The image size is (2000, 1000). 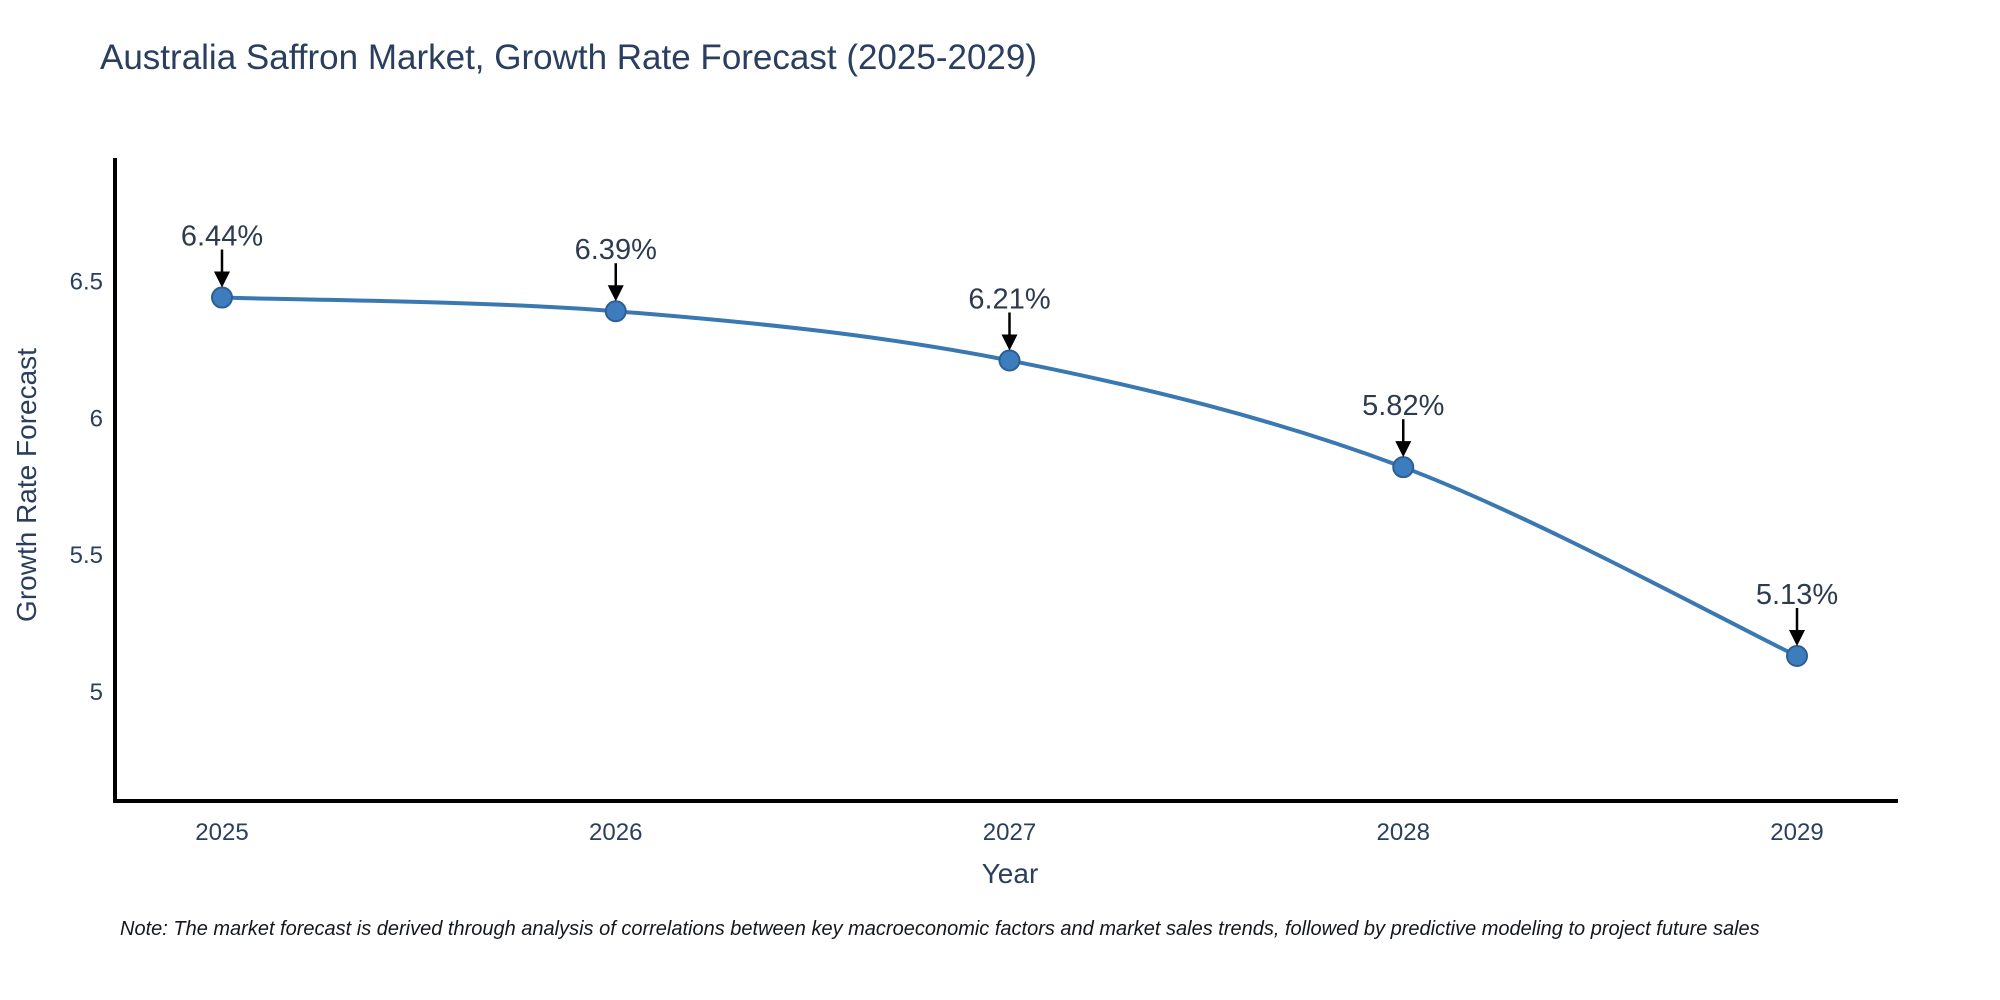 I want to click on x-tick-label: 2028, so click(x=1403, y=832).